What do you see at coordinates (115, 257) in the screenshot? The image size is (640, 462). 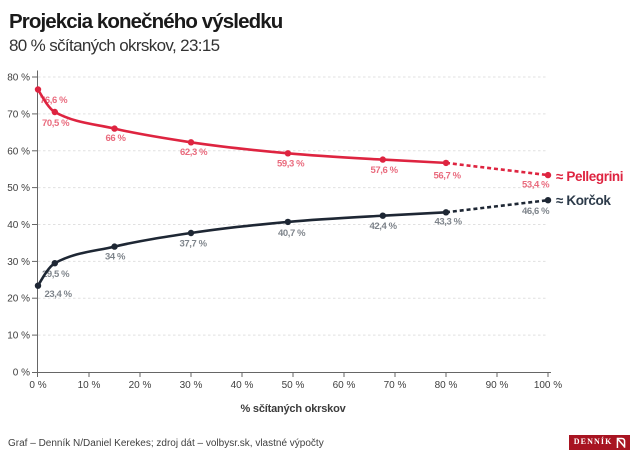 I see `svg-text: 34 %` at bounding box center [115, 257].